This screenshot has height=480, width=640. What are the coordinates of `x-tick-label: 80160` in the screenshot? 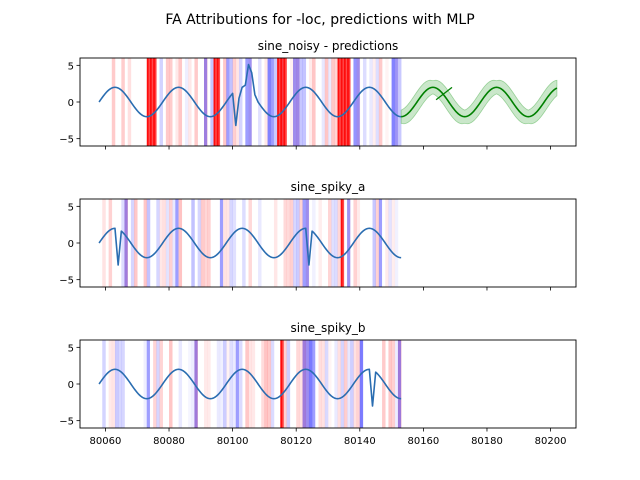 It's located at (423, 441).